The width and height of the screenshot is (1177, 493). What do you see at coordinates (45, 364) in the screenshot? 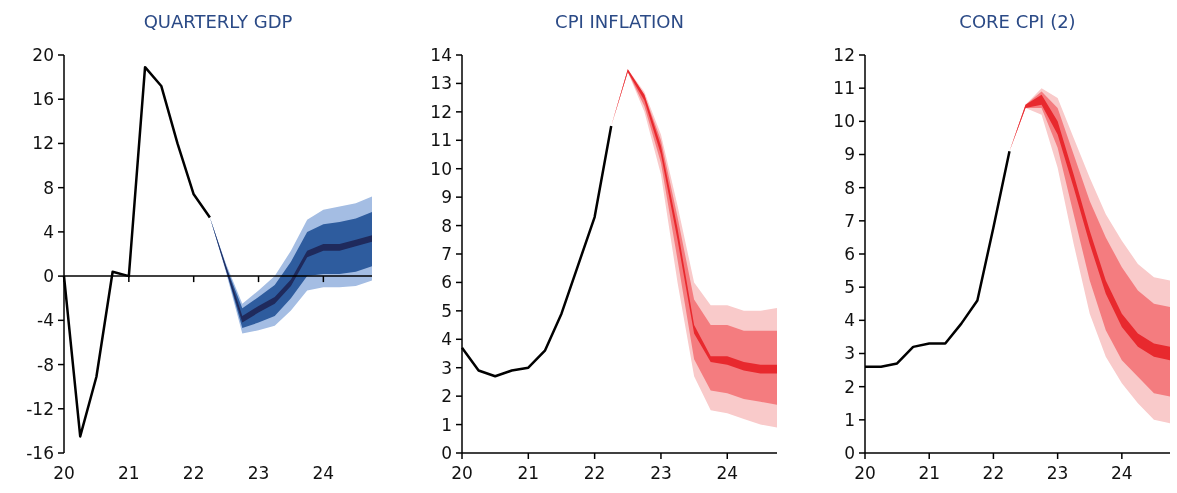
I see `y-tick-label: -8` at bounding box center [45, 364].